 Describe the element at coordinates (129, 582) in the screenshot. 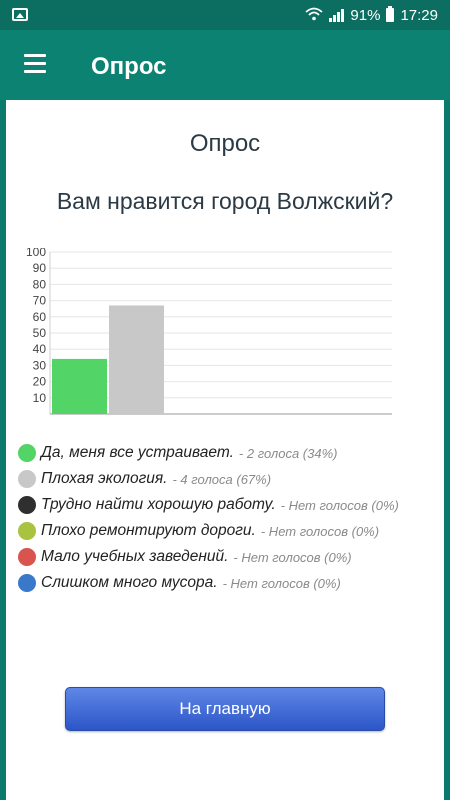

I see `legend-label: Слишком много мусора.` at that location.